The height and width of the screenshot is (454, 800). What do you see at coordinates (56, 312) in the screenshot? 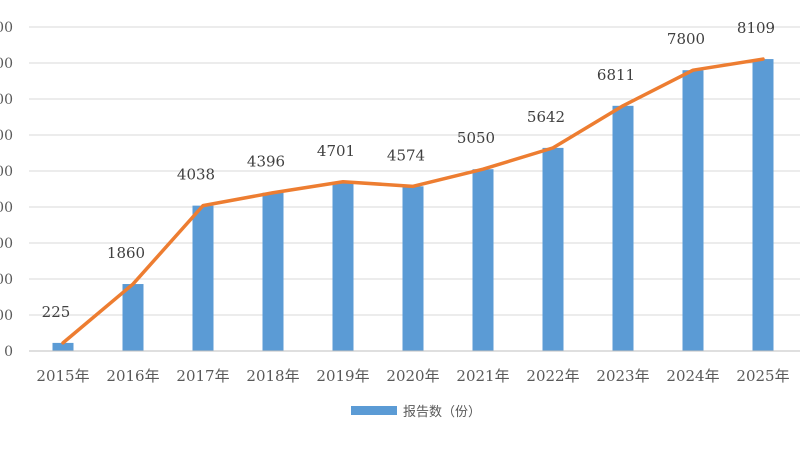
I see `data-label: 225` at bounding box center [56, 312].